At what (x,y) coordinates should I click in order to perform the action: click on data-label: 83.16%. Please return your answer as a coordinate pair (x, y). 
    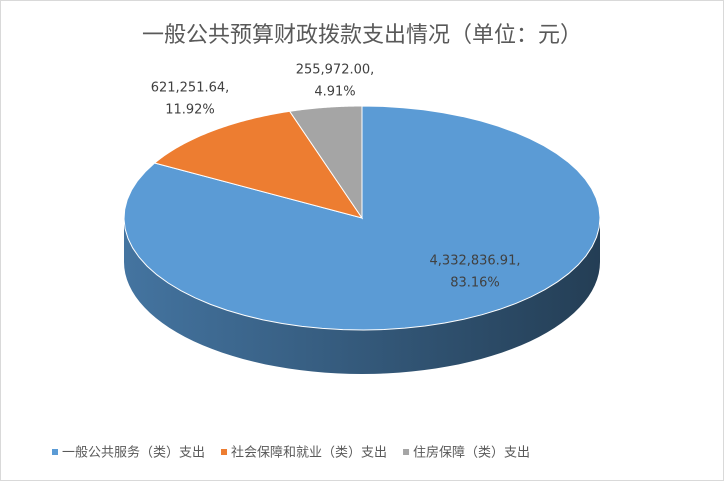
    Looking at the image, I should click on (475, 283).